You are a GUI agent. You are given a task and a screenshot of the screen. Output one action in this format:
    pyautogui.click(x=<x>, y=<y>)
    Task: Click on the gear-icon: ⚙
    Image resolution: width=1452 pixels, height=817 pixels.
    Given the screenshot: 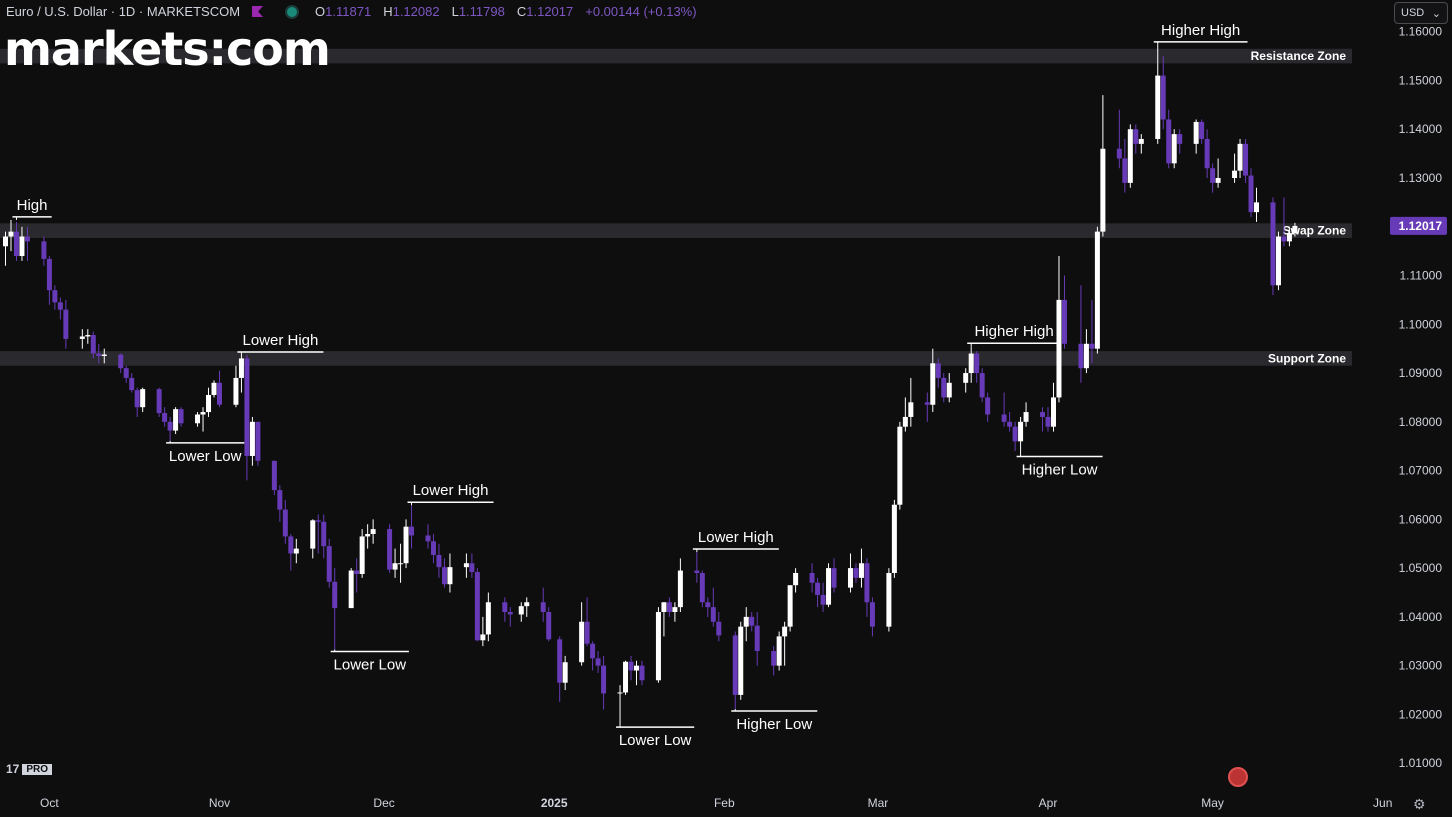 What is the action you would take?
    pyautogui.click(x=1419, y=804)
    